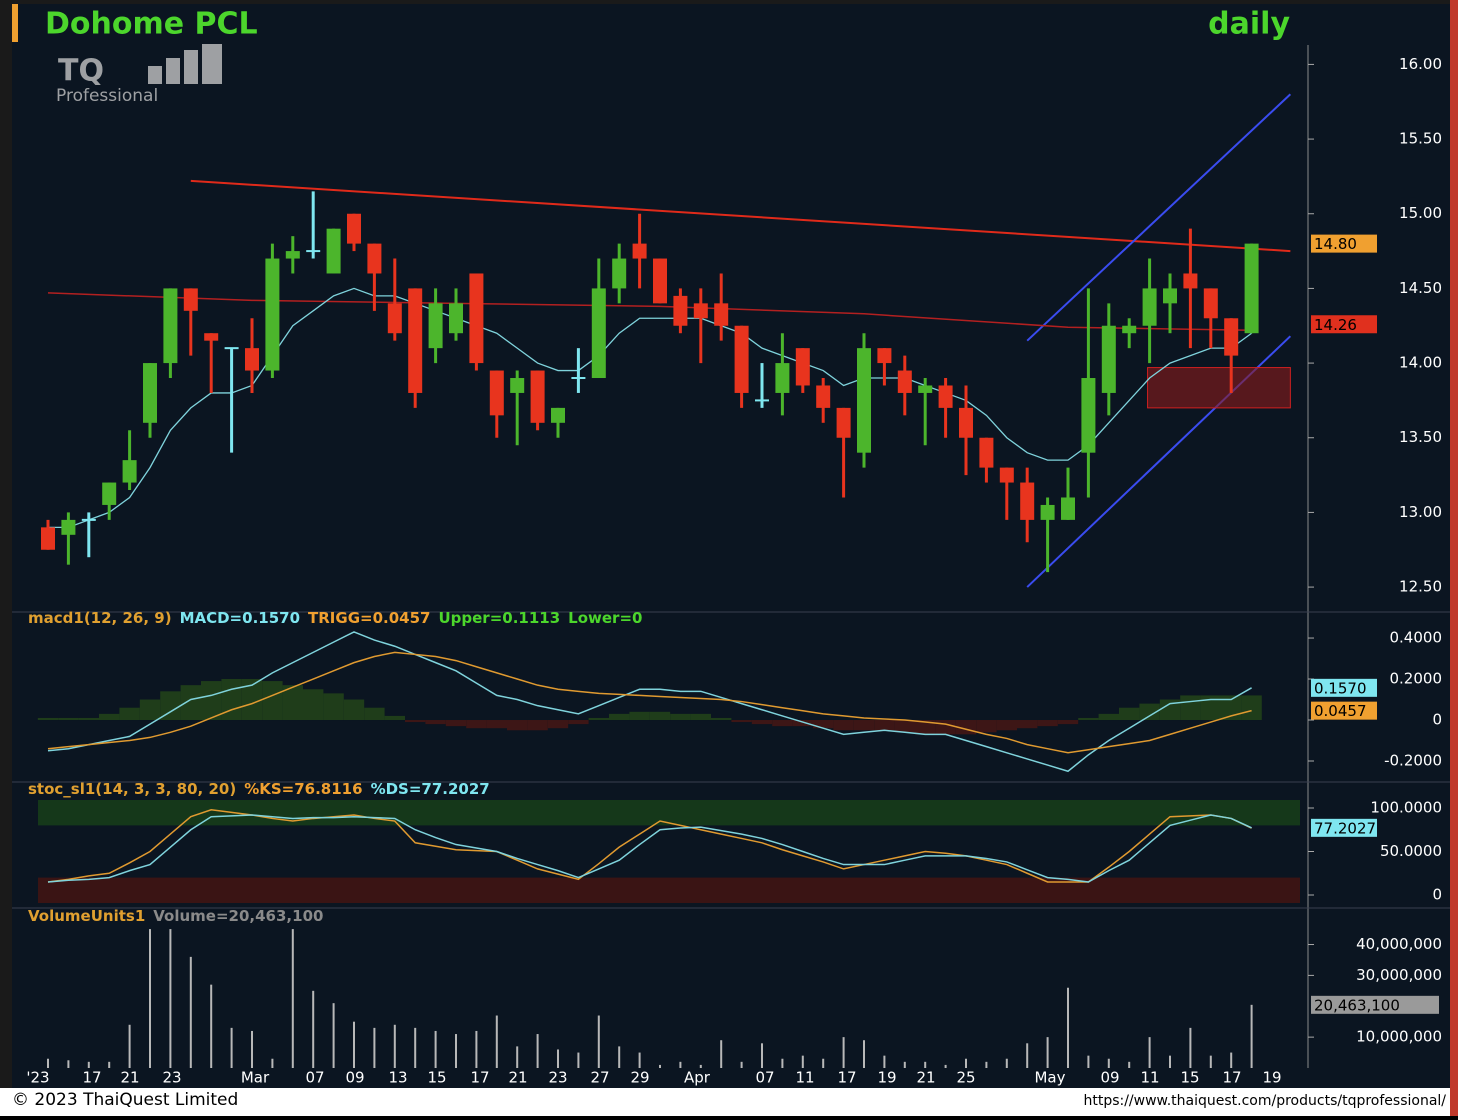  Describe the element at coordinates (649, 311) in the screenshot. I see `ma-long` at that location.